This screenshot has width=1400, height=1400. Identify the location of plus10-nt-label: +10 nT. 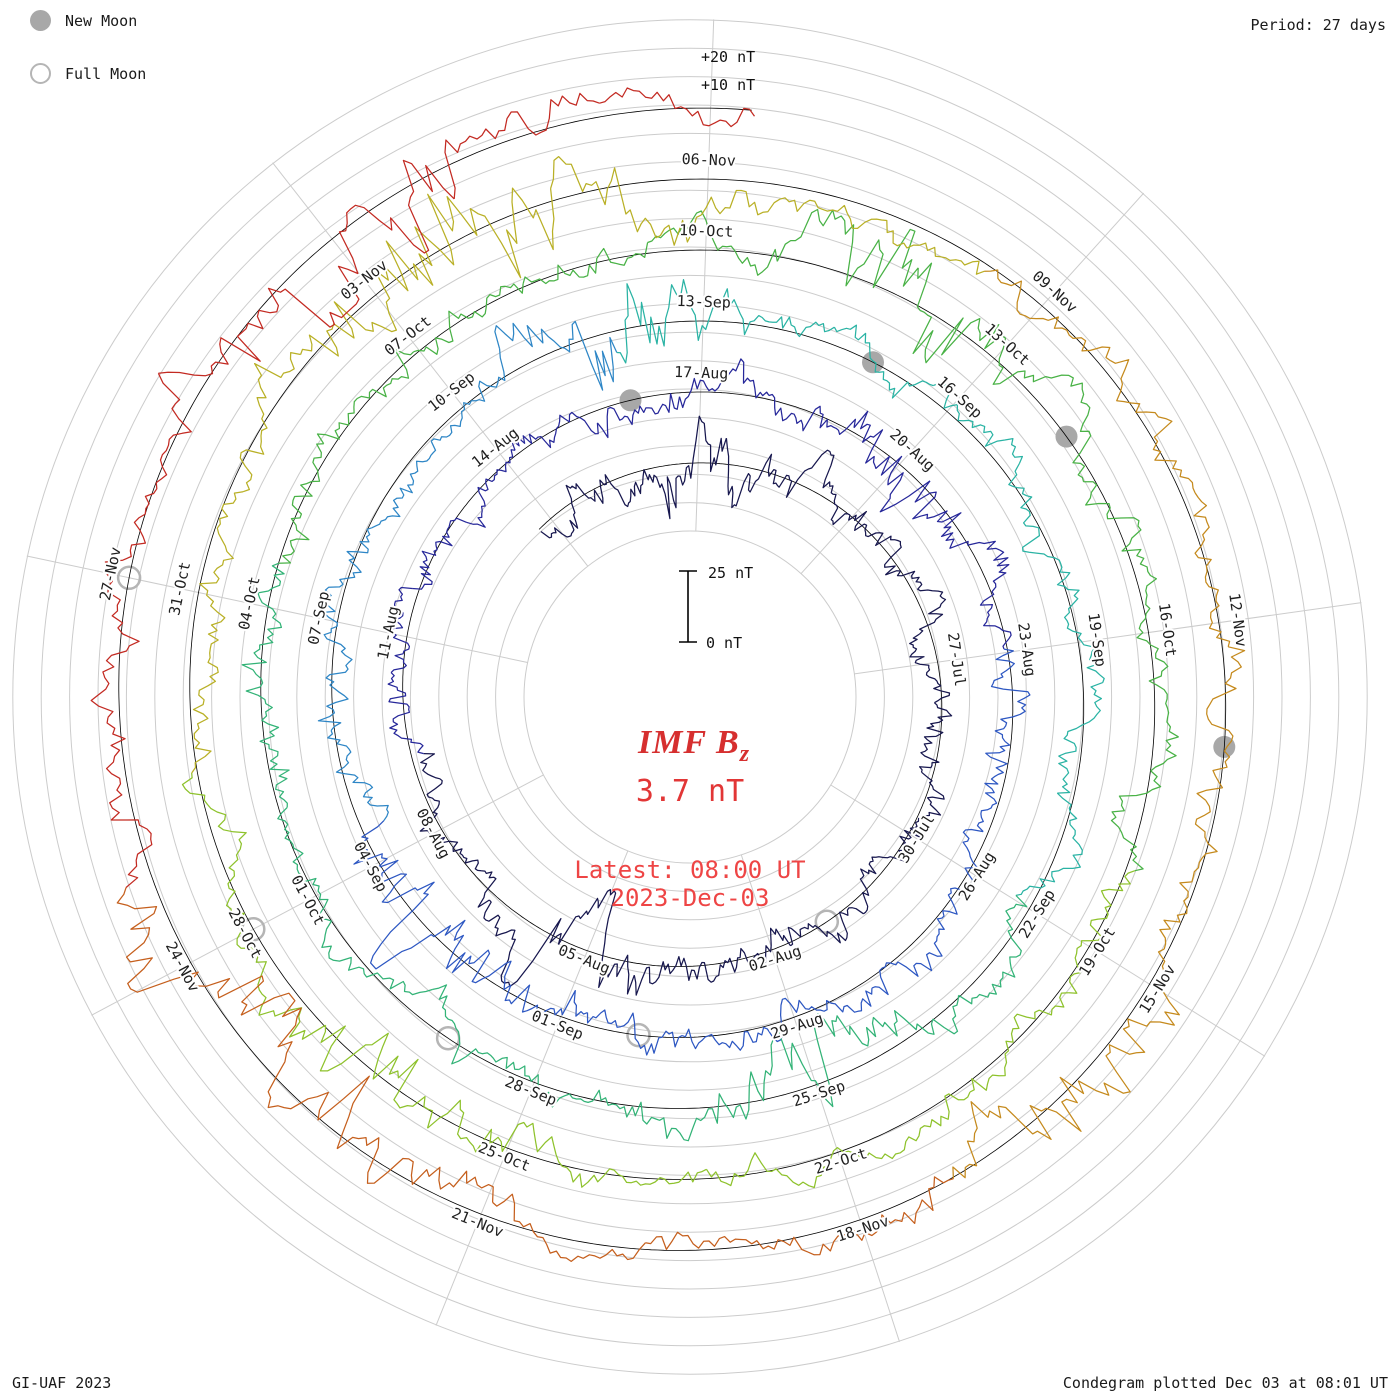
(728, 85).